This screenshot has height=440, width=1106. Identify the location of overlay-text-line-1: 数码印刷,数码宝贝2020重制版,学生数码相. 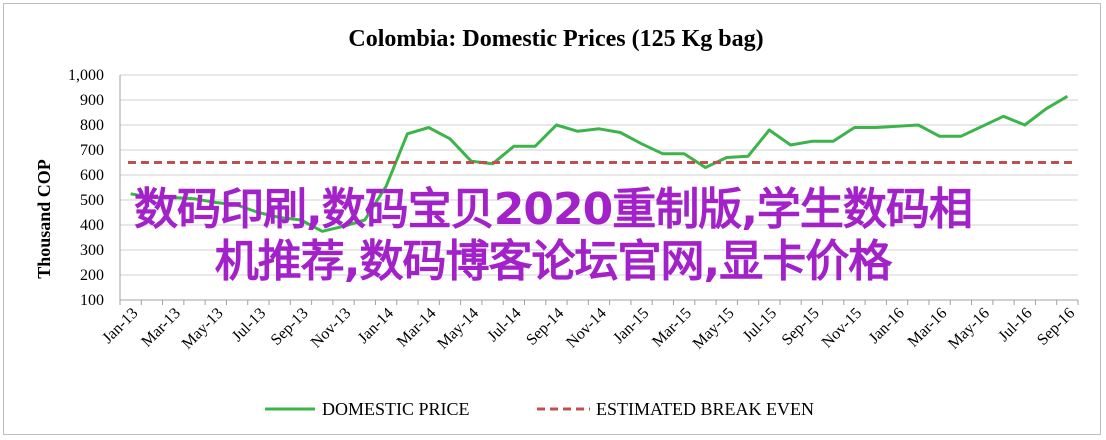
(553, 209).